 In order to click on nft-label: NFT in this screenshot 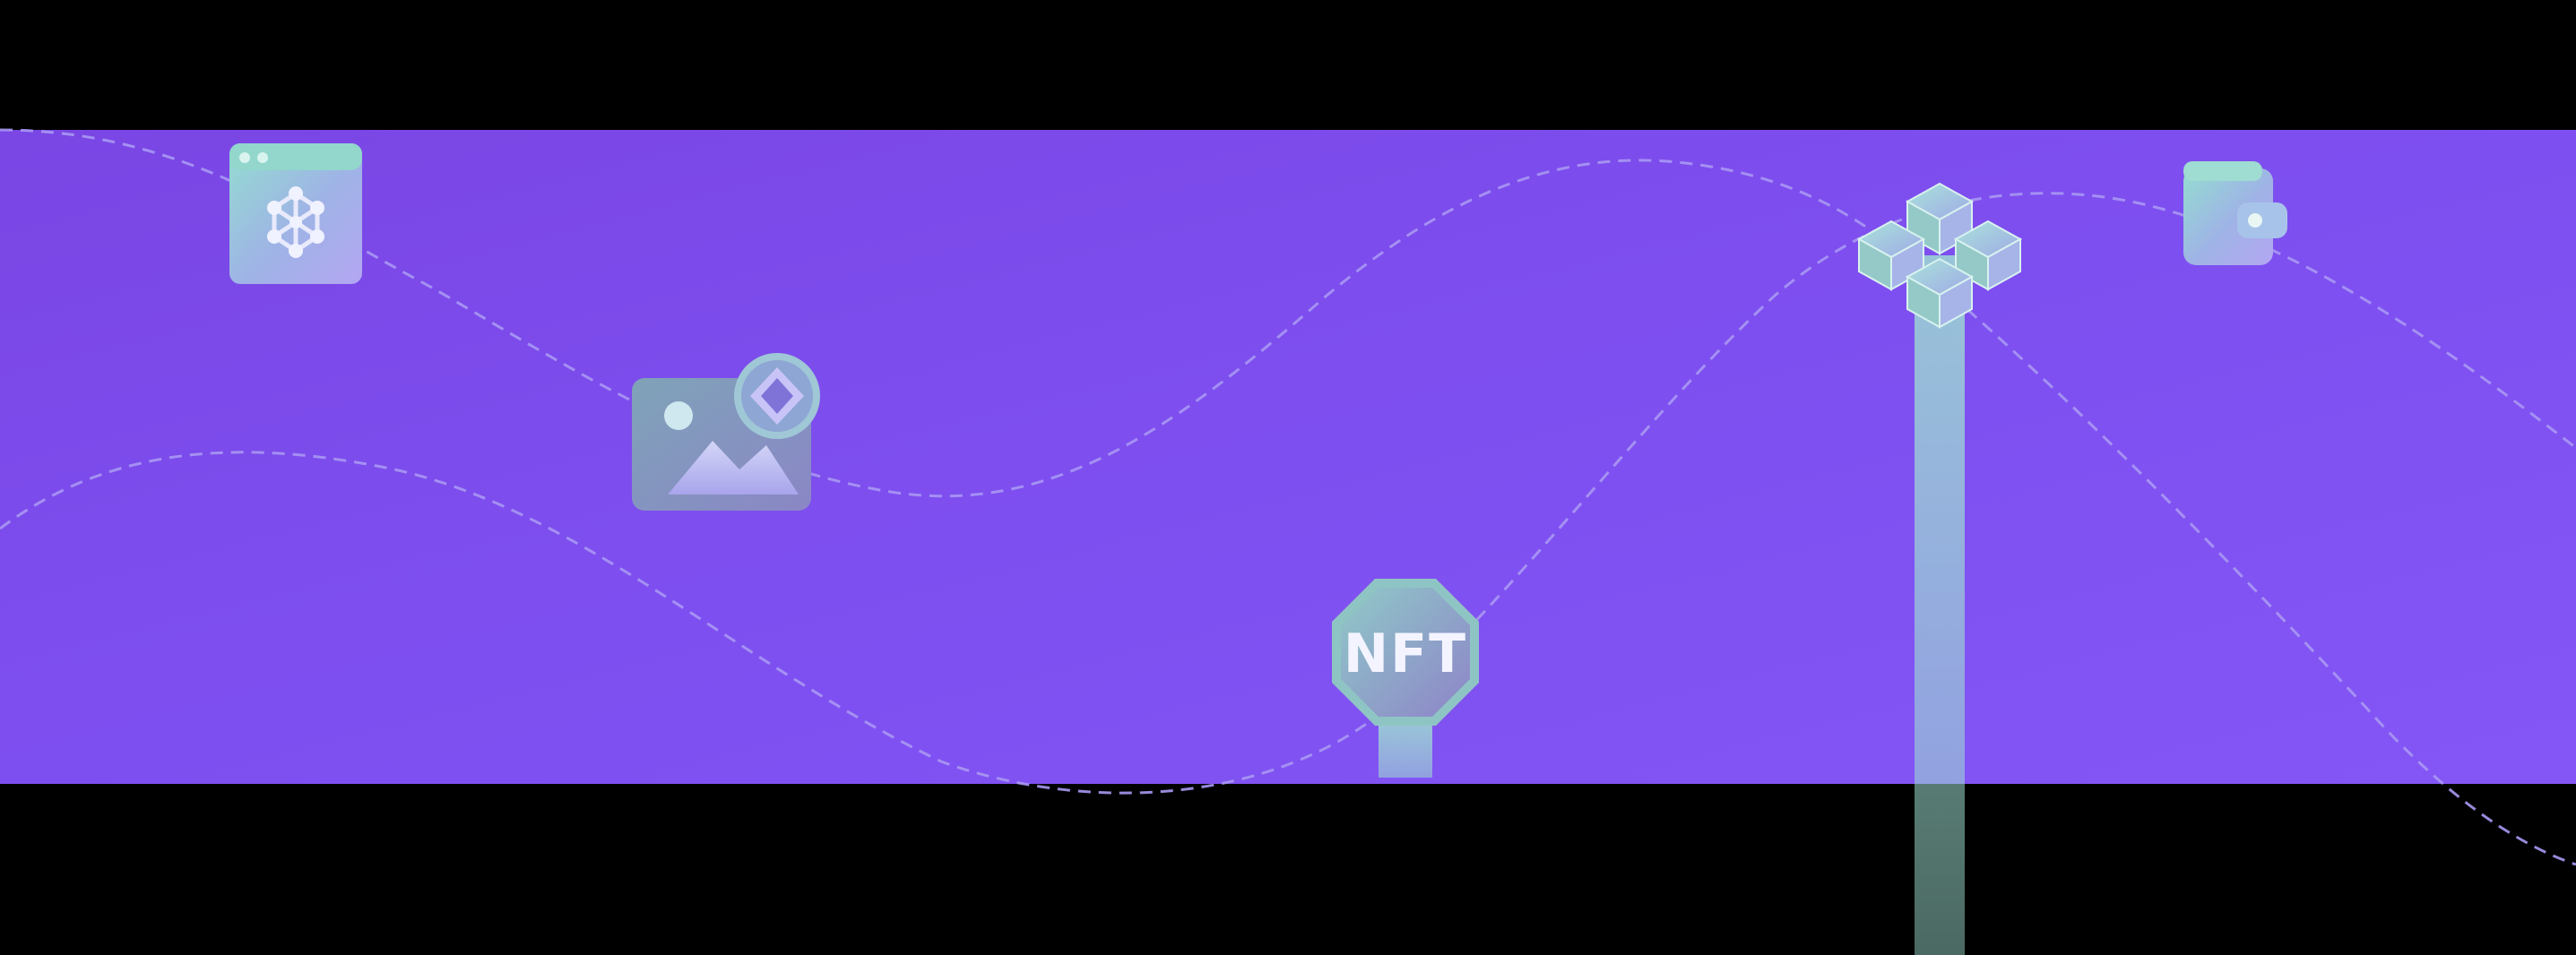, I will do `click(1405, 654)`.